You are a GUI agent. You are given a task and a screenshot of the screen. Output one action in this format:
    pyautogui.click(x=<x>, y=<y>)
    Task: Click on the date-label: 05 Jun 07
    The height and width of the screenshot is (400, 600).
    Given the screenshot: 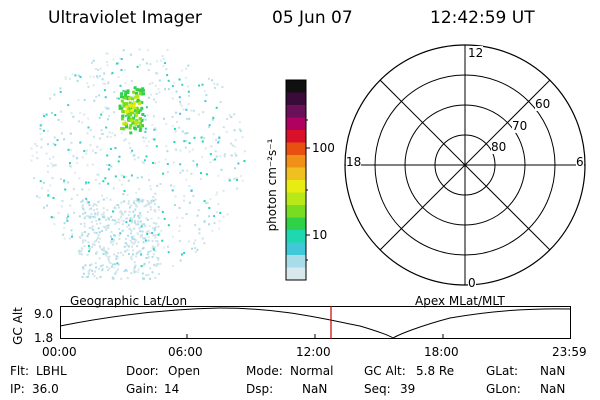 What is the action you would take?
    pyautogui.click(x=312, y=18)
    